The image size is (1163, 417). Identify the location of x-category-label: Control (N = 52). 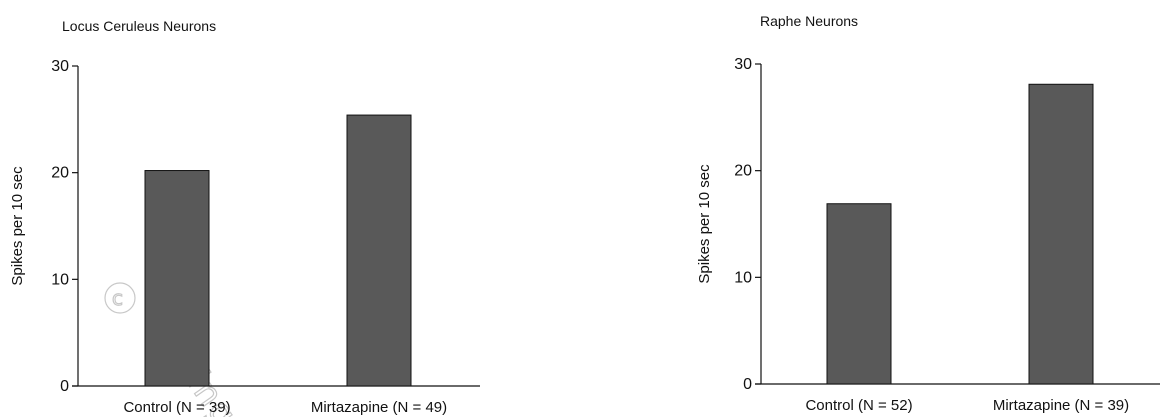
(858, 405).